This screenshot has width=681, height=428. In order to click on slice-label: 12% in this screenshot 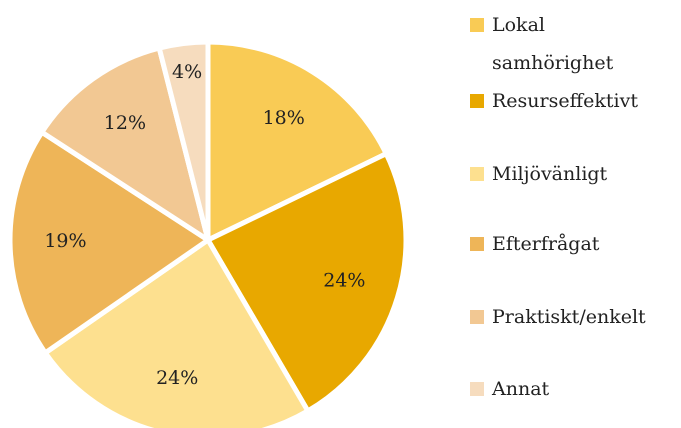, I will do `click(125, 123)`.